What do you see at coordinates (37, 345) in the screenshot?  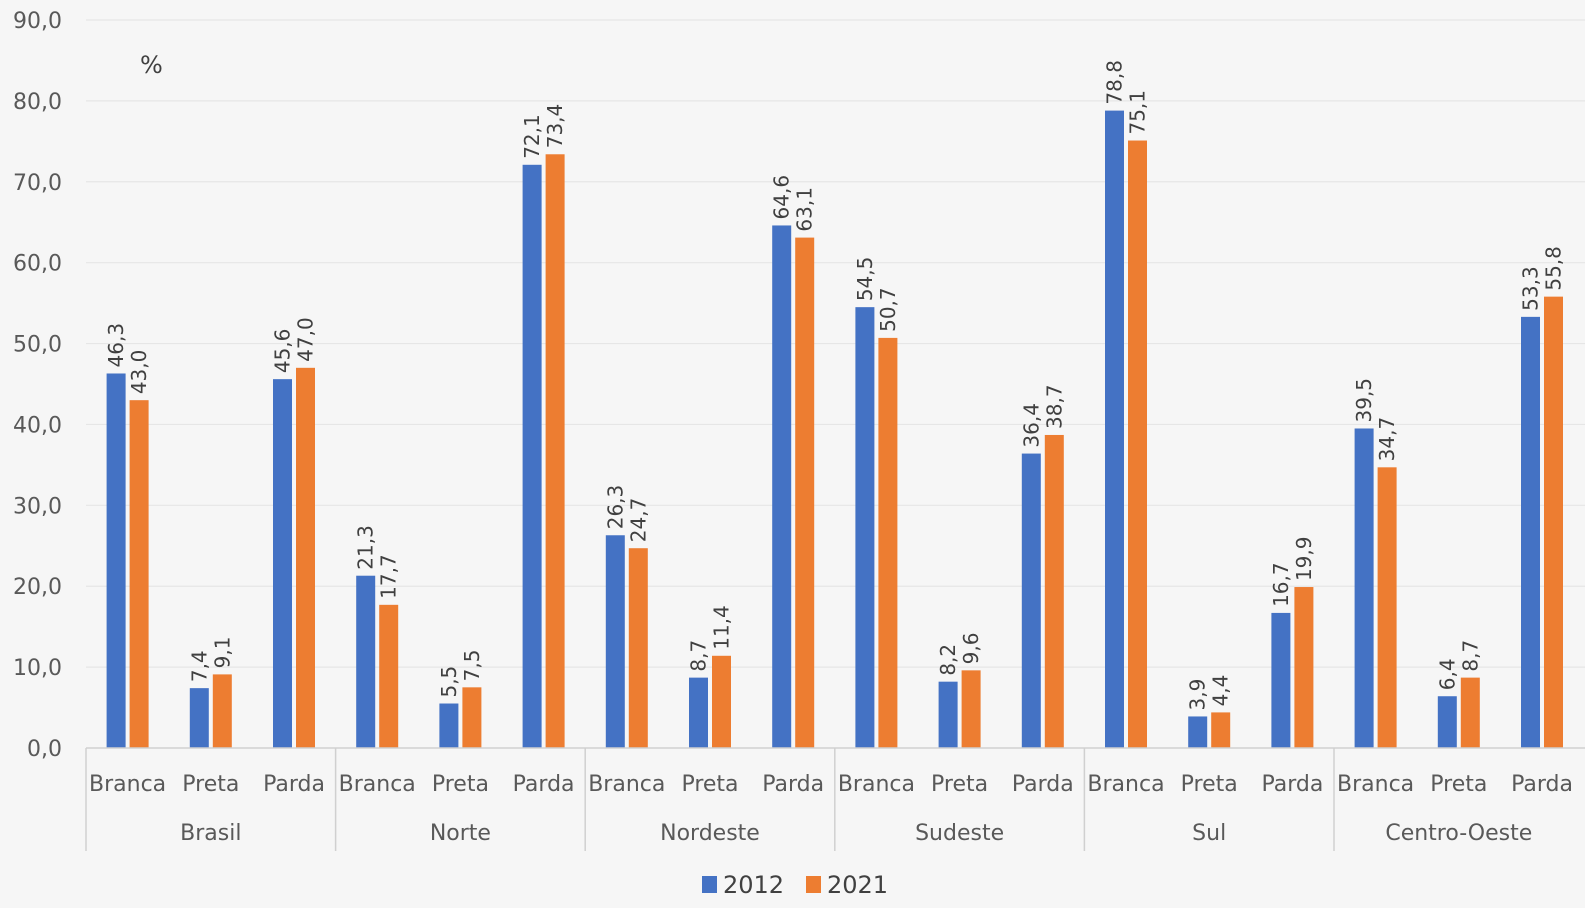 I see `y-tick-label: 50,0` at bounding box center [37, 345].